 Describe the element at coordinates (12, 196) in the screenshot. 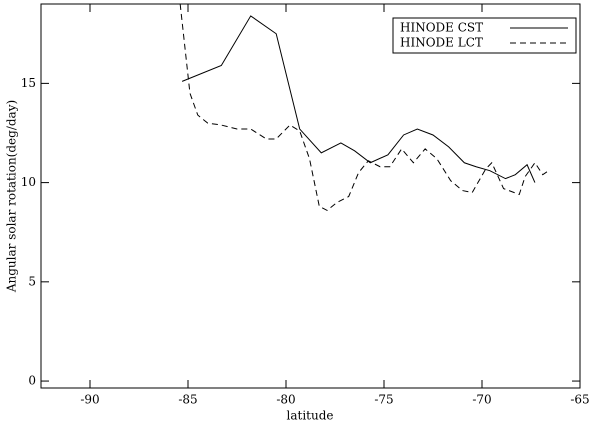

I see `y-axis-label: Angular solar rotation(deg/day)` at that location.